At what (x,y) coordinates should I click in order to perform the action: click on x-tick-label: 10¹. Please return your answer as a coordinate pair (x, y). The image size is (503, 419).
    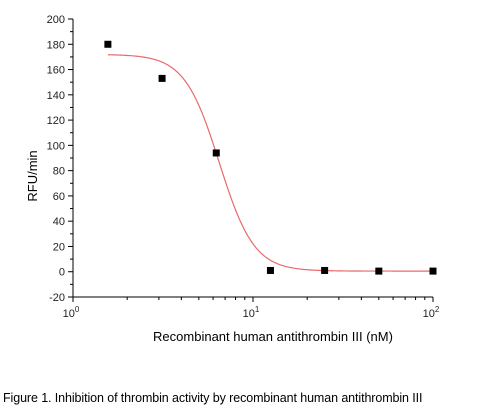
    Looking at the image, I should click on (251, 312).